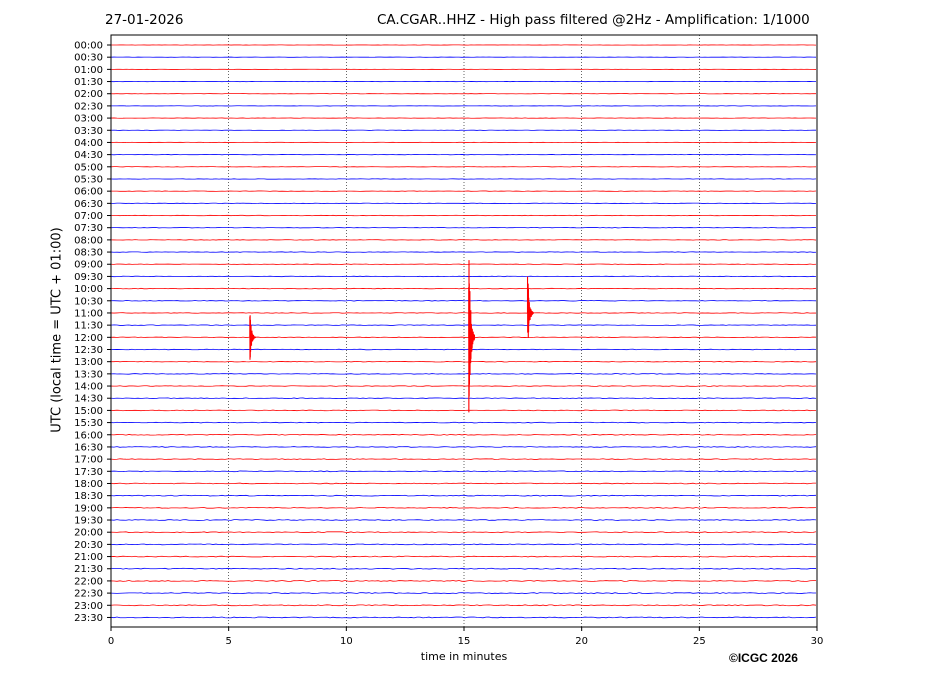 The height and width of the screenshot is (696, 927). I want to click on y-tick-label: 00:00, so click(88, 46).